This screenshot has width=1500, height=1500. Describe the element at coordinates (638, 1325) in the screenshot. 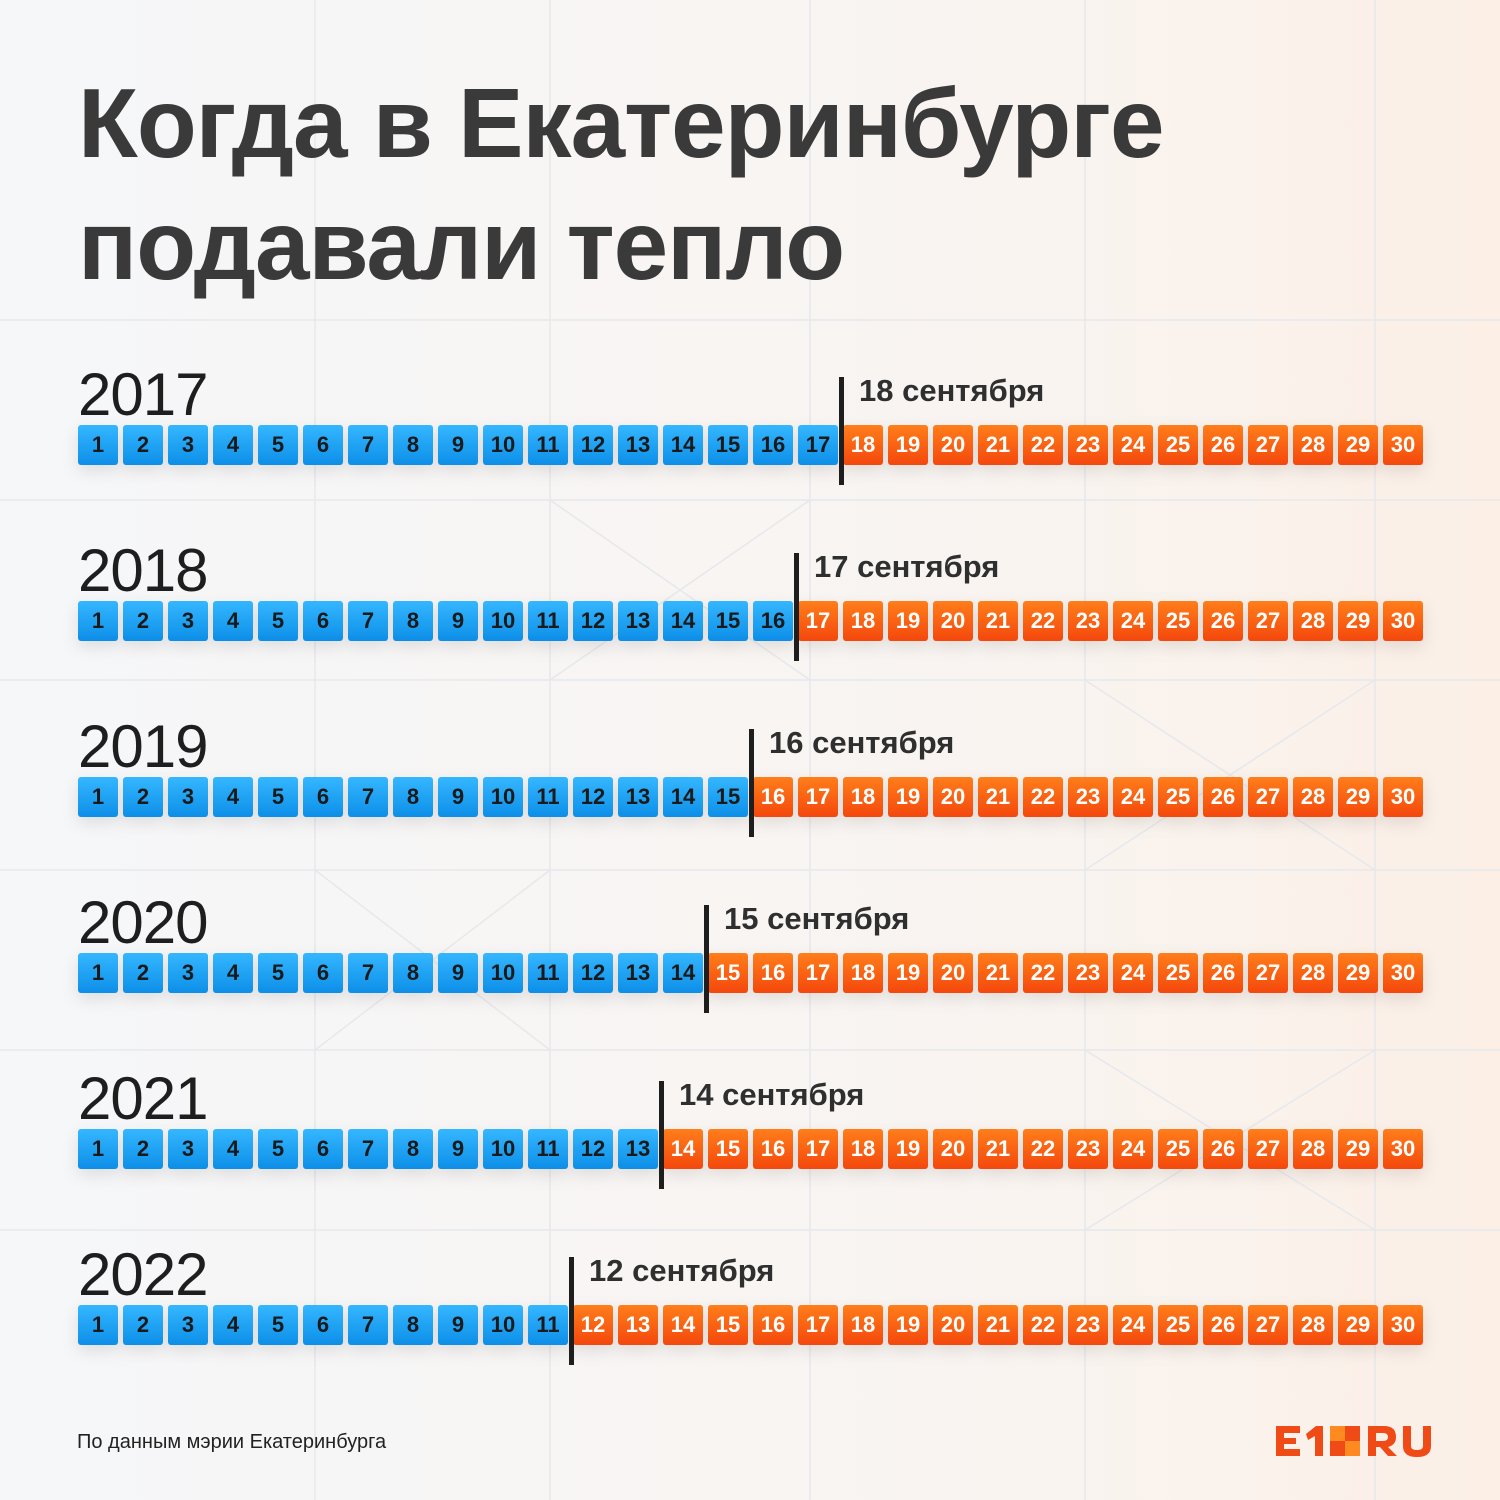

I see `day-cell-heating: 13` at that location.